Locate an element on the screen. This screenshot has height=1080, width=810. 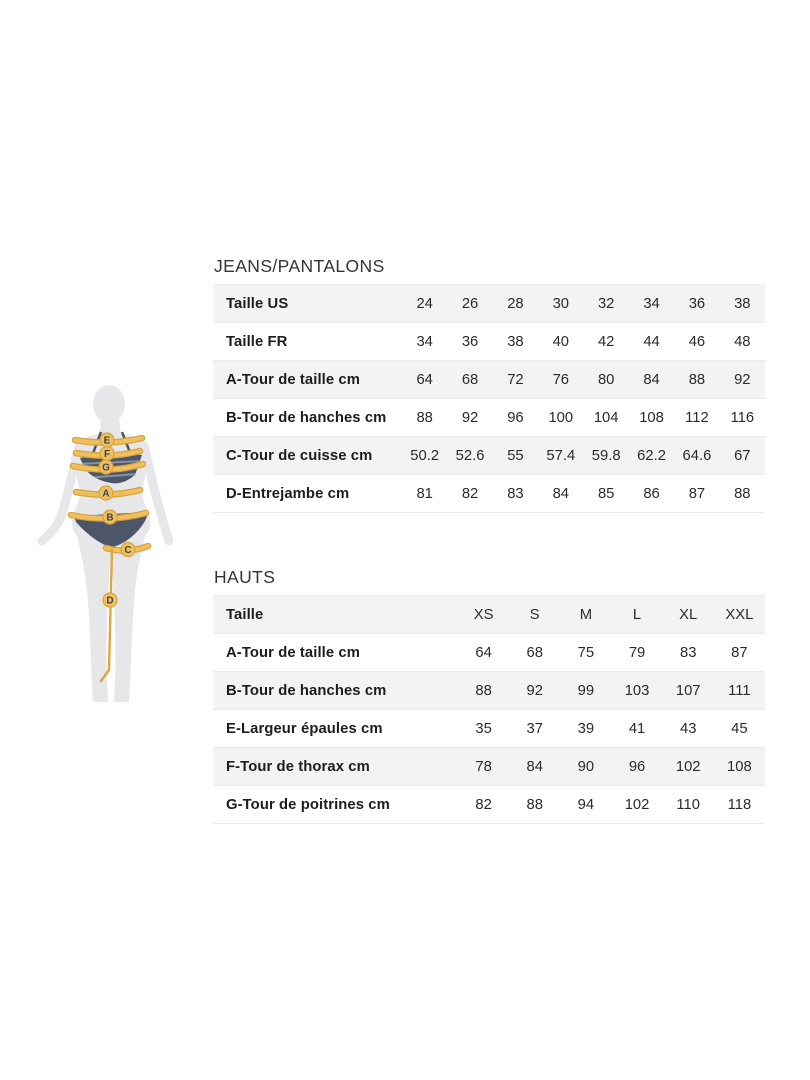
section-title-jeans: JEANS/PANTALONS is located at coordinates (299, 266).